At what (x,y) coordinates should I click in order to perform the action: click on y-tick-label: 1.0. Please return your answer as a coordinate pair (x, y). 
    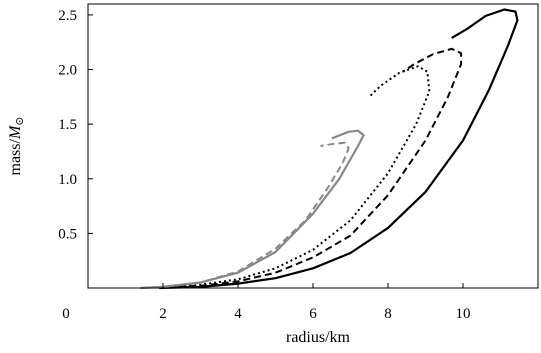
    Looking at the image, I should click on (67, 180).